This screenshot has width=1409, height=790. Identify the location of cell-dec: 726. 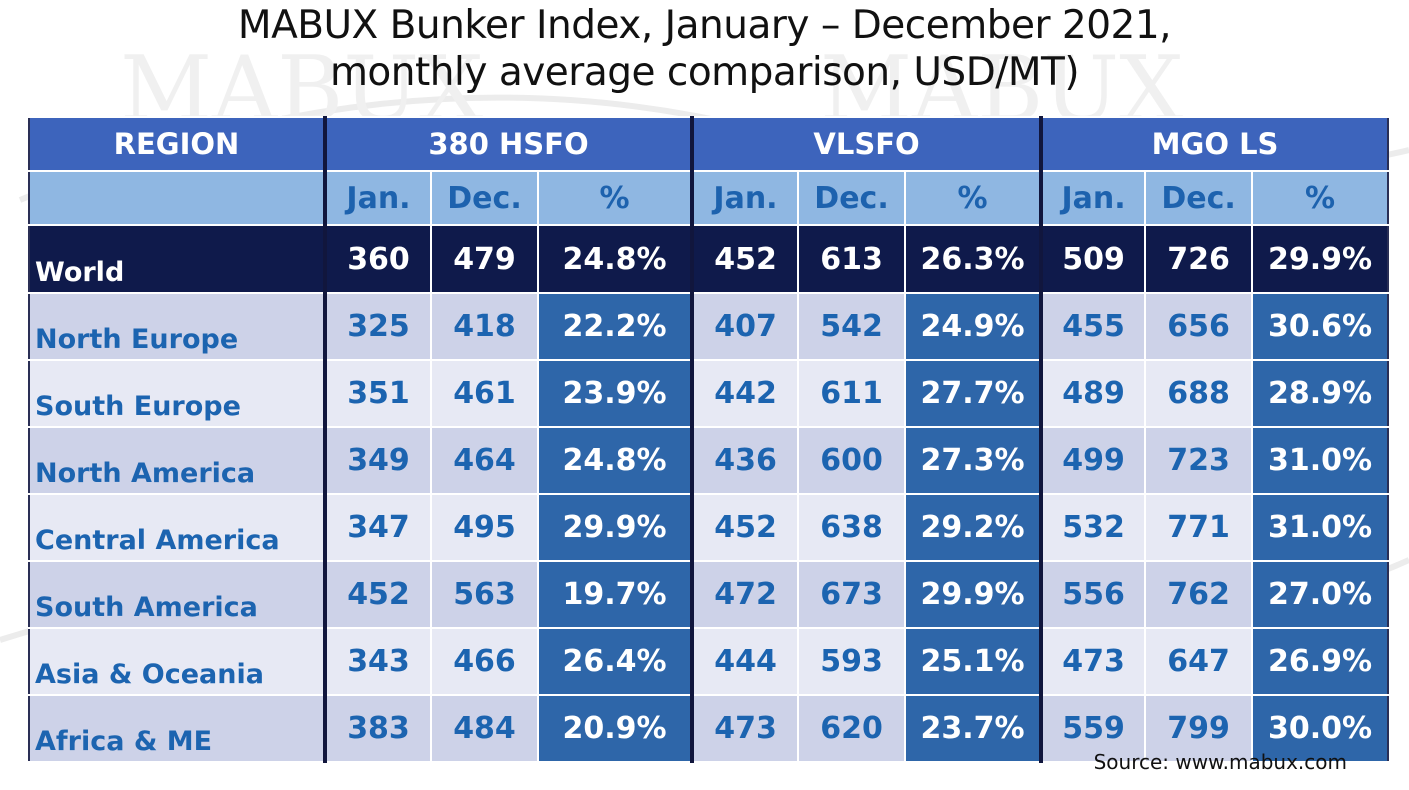
(1198, 259).